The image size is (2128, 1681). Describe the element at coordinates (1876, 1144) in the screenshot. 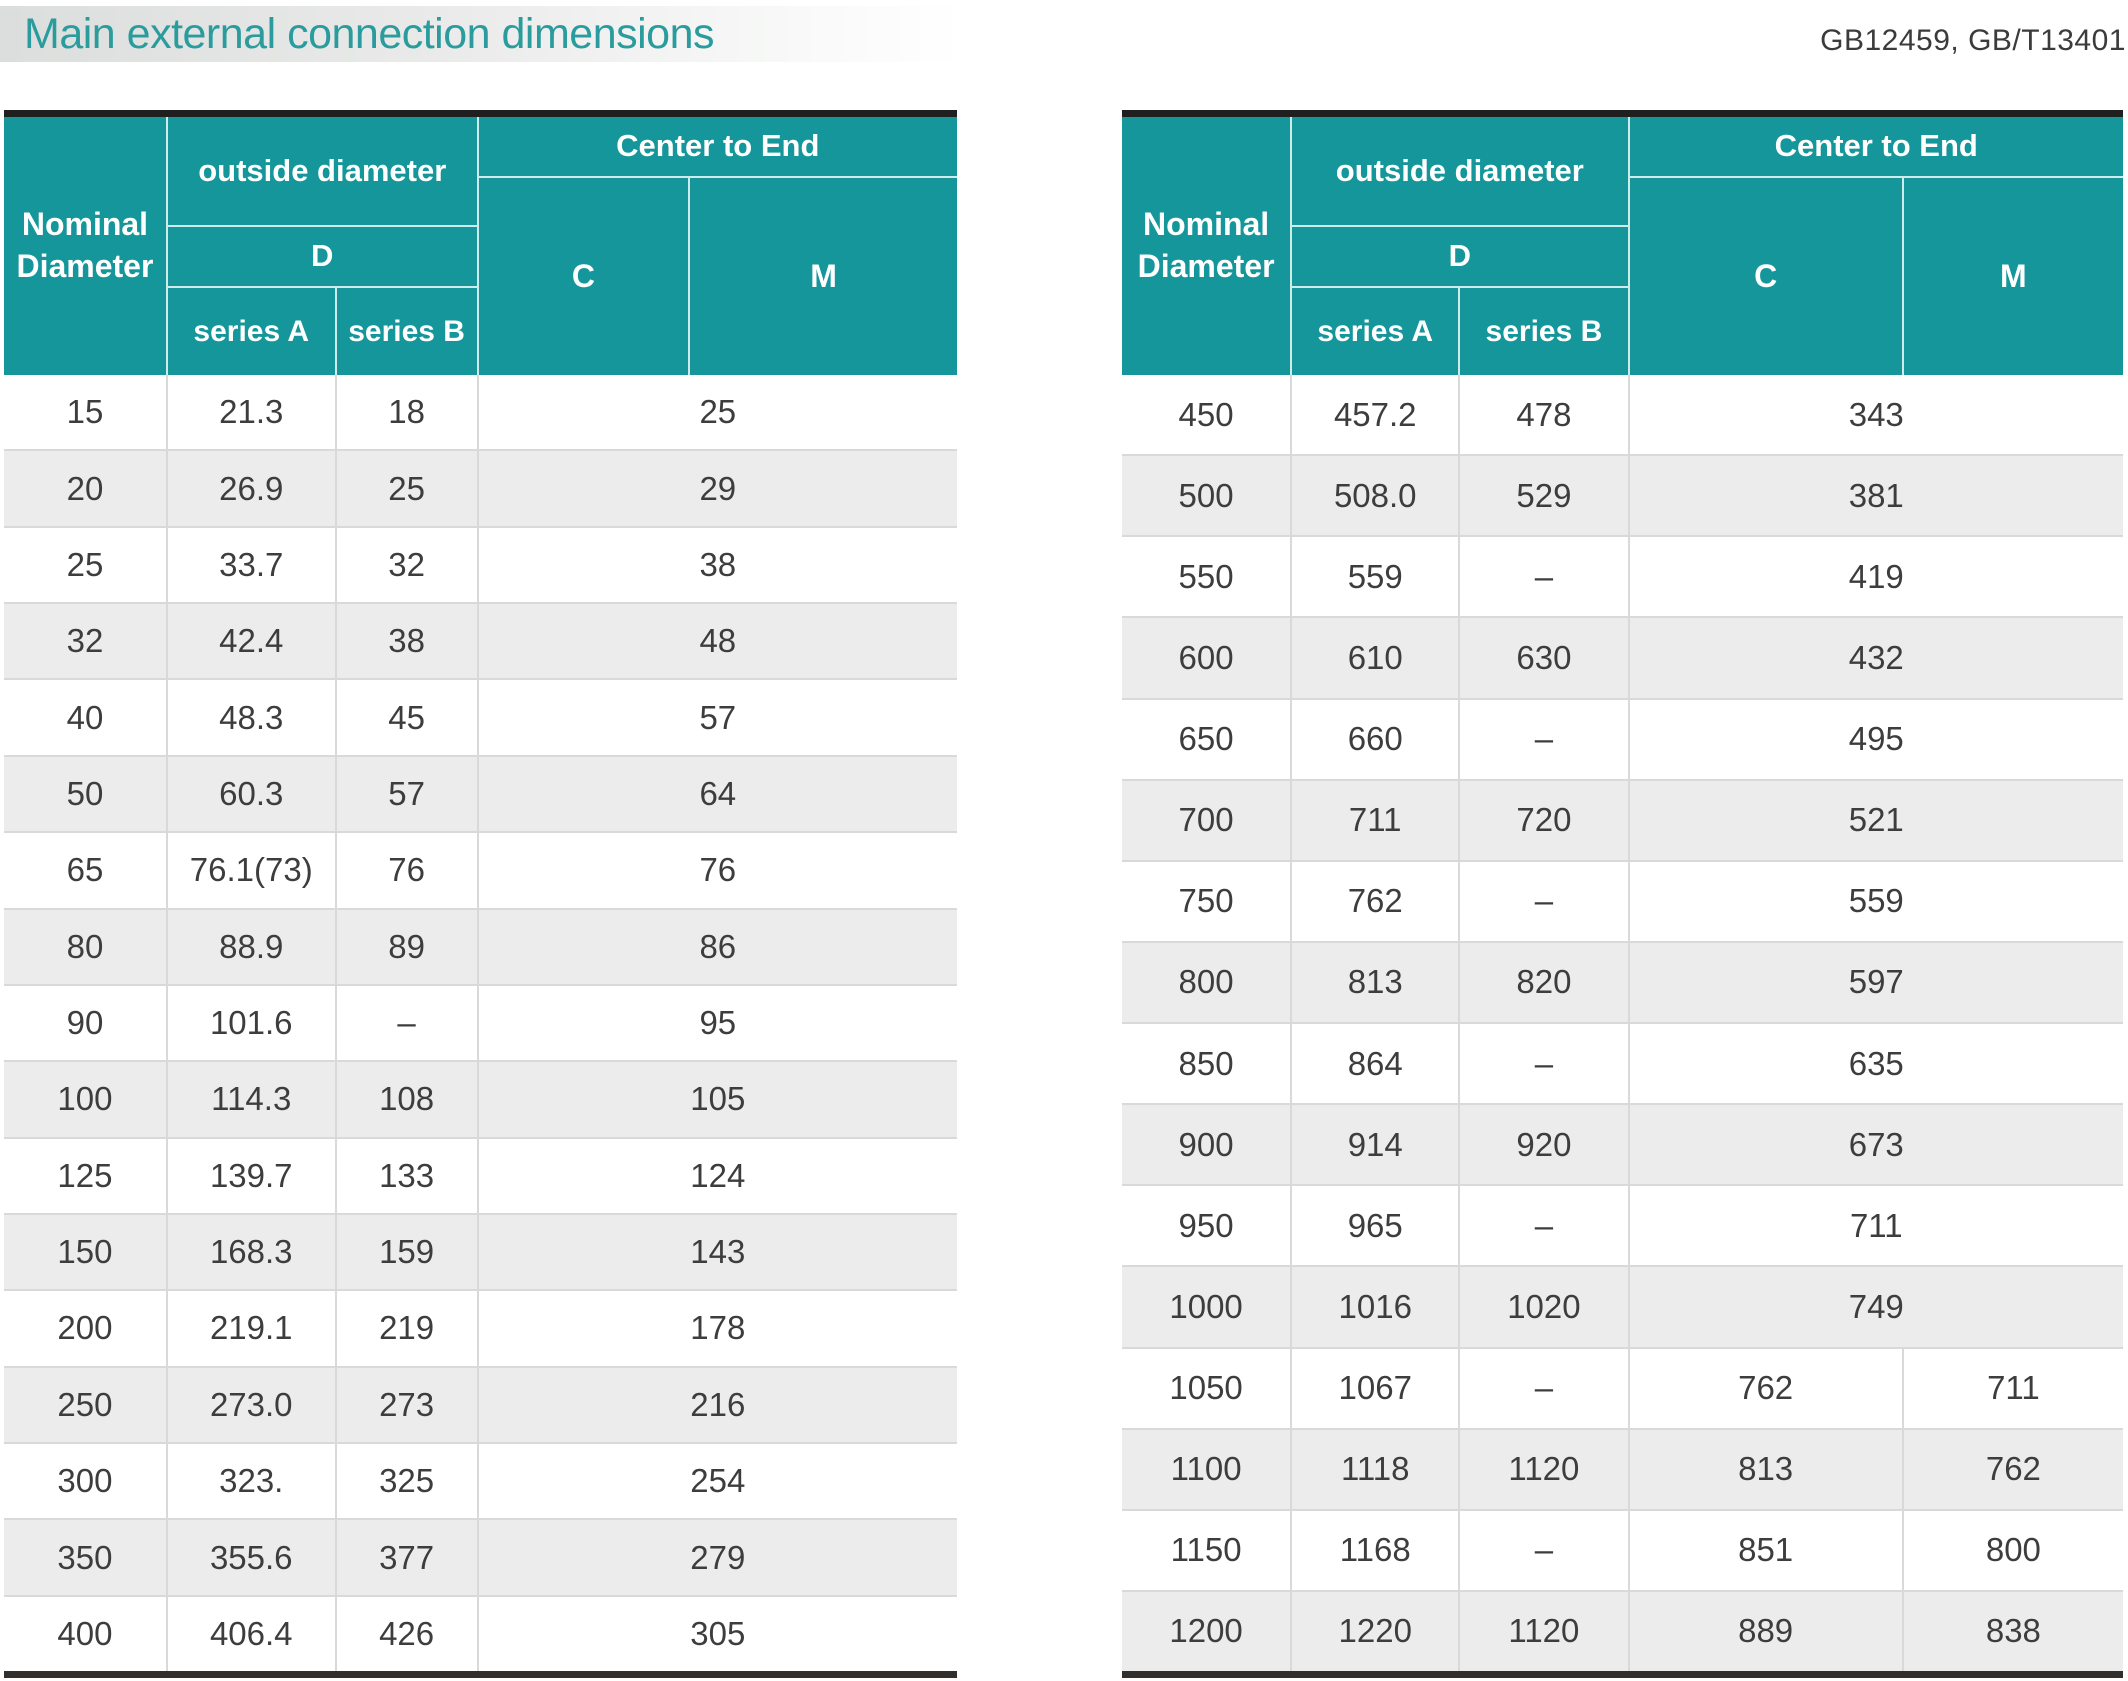

I see `cell-cm: 673` at that location.